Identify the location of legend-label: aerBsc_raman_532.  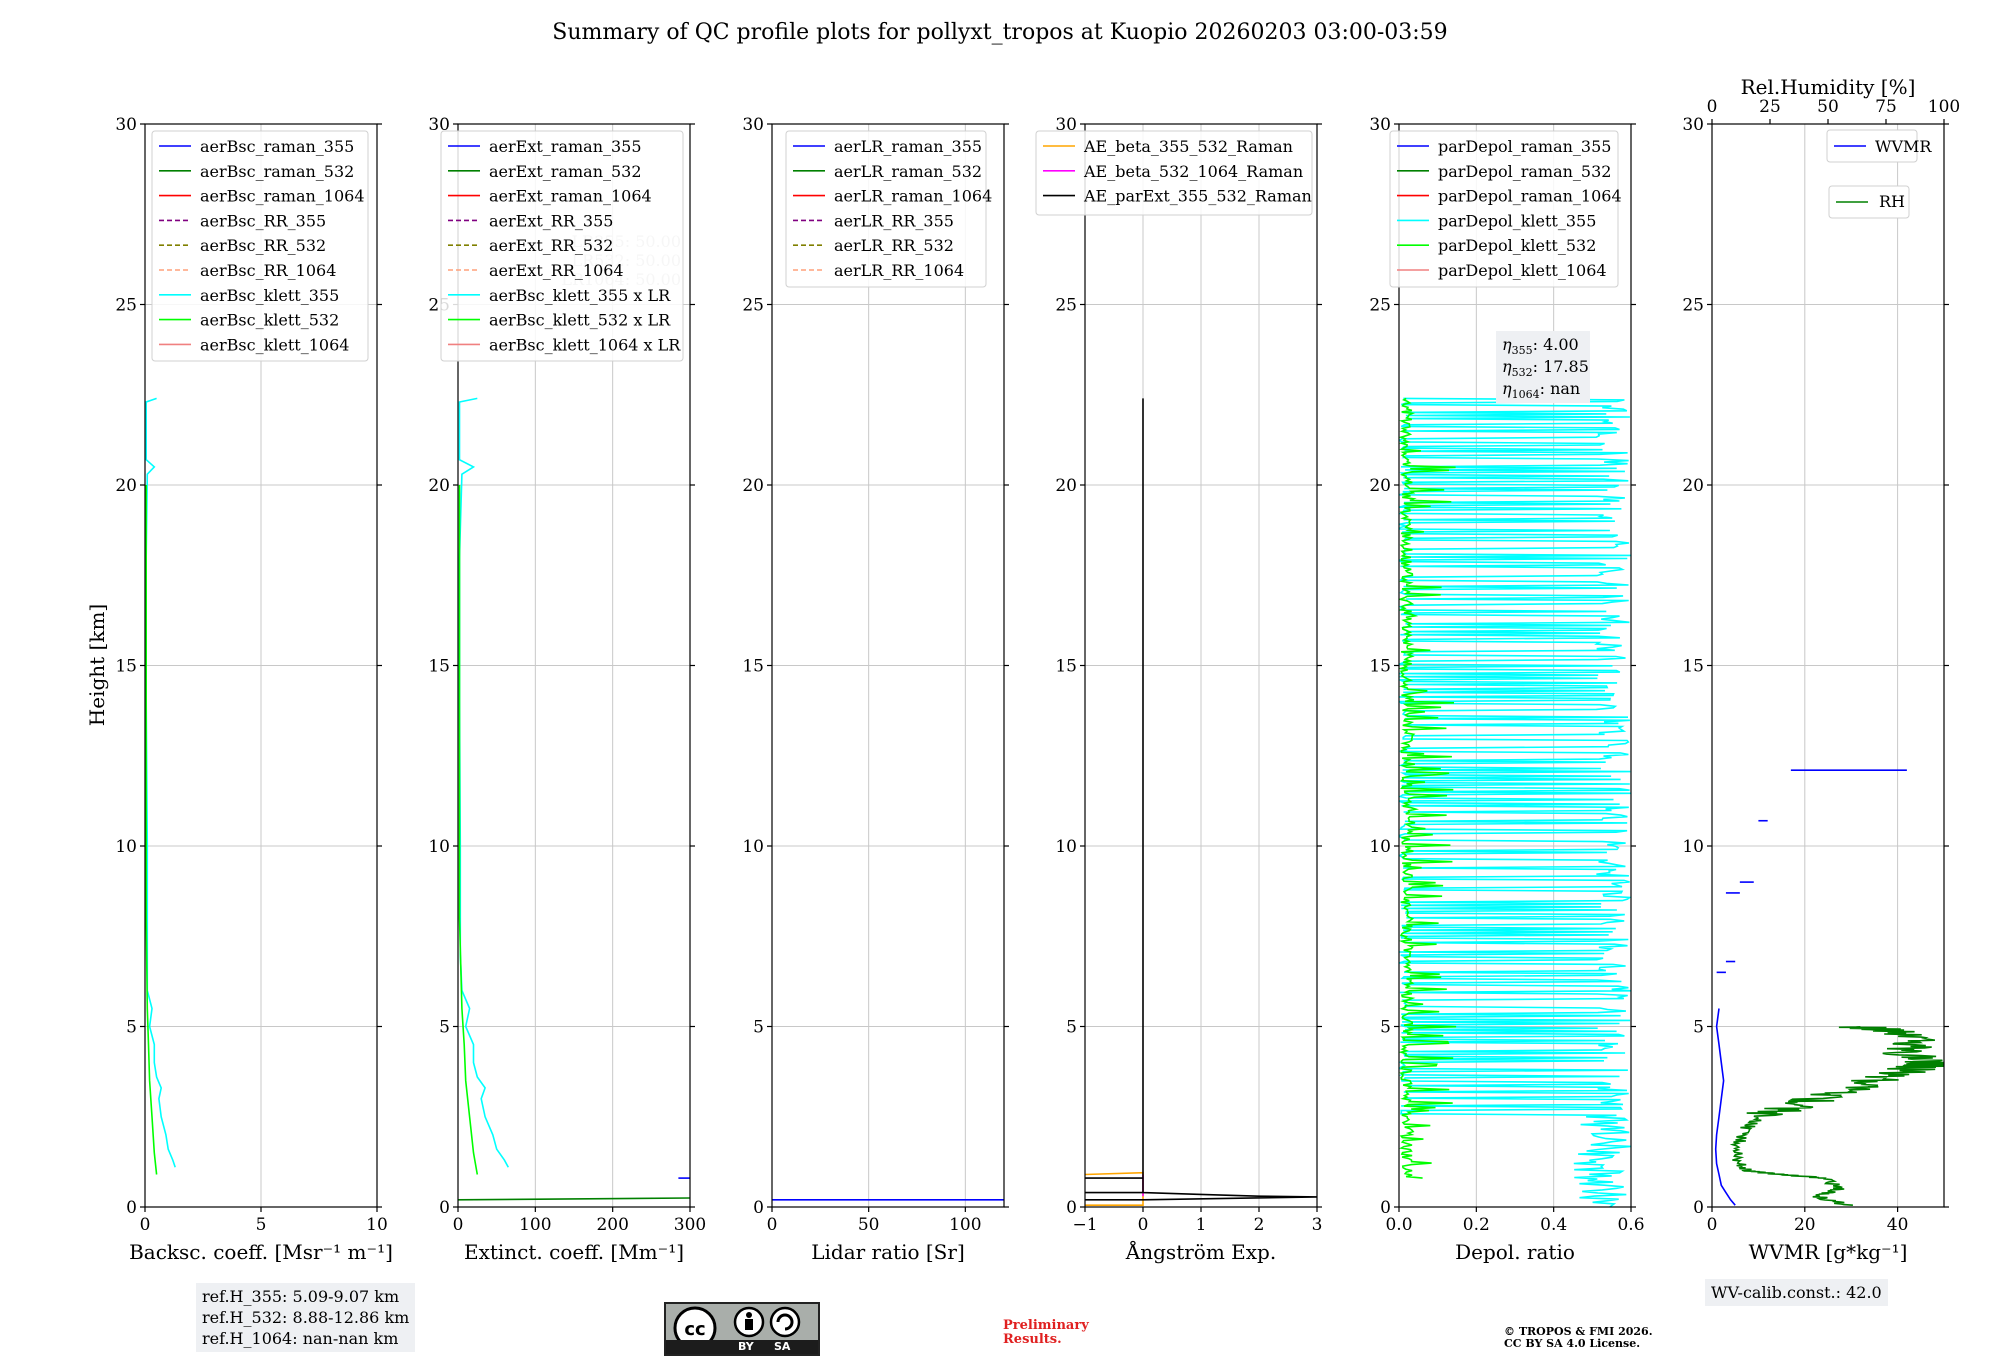
(277, 171).